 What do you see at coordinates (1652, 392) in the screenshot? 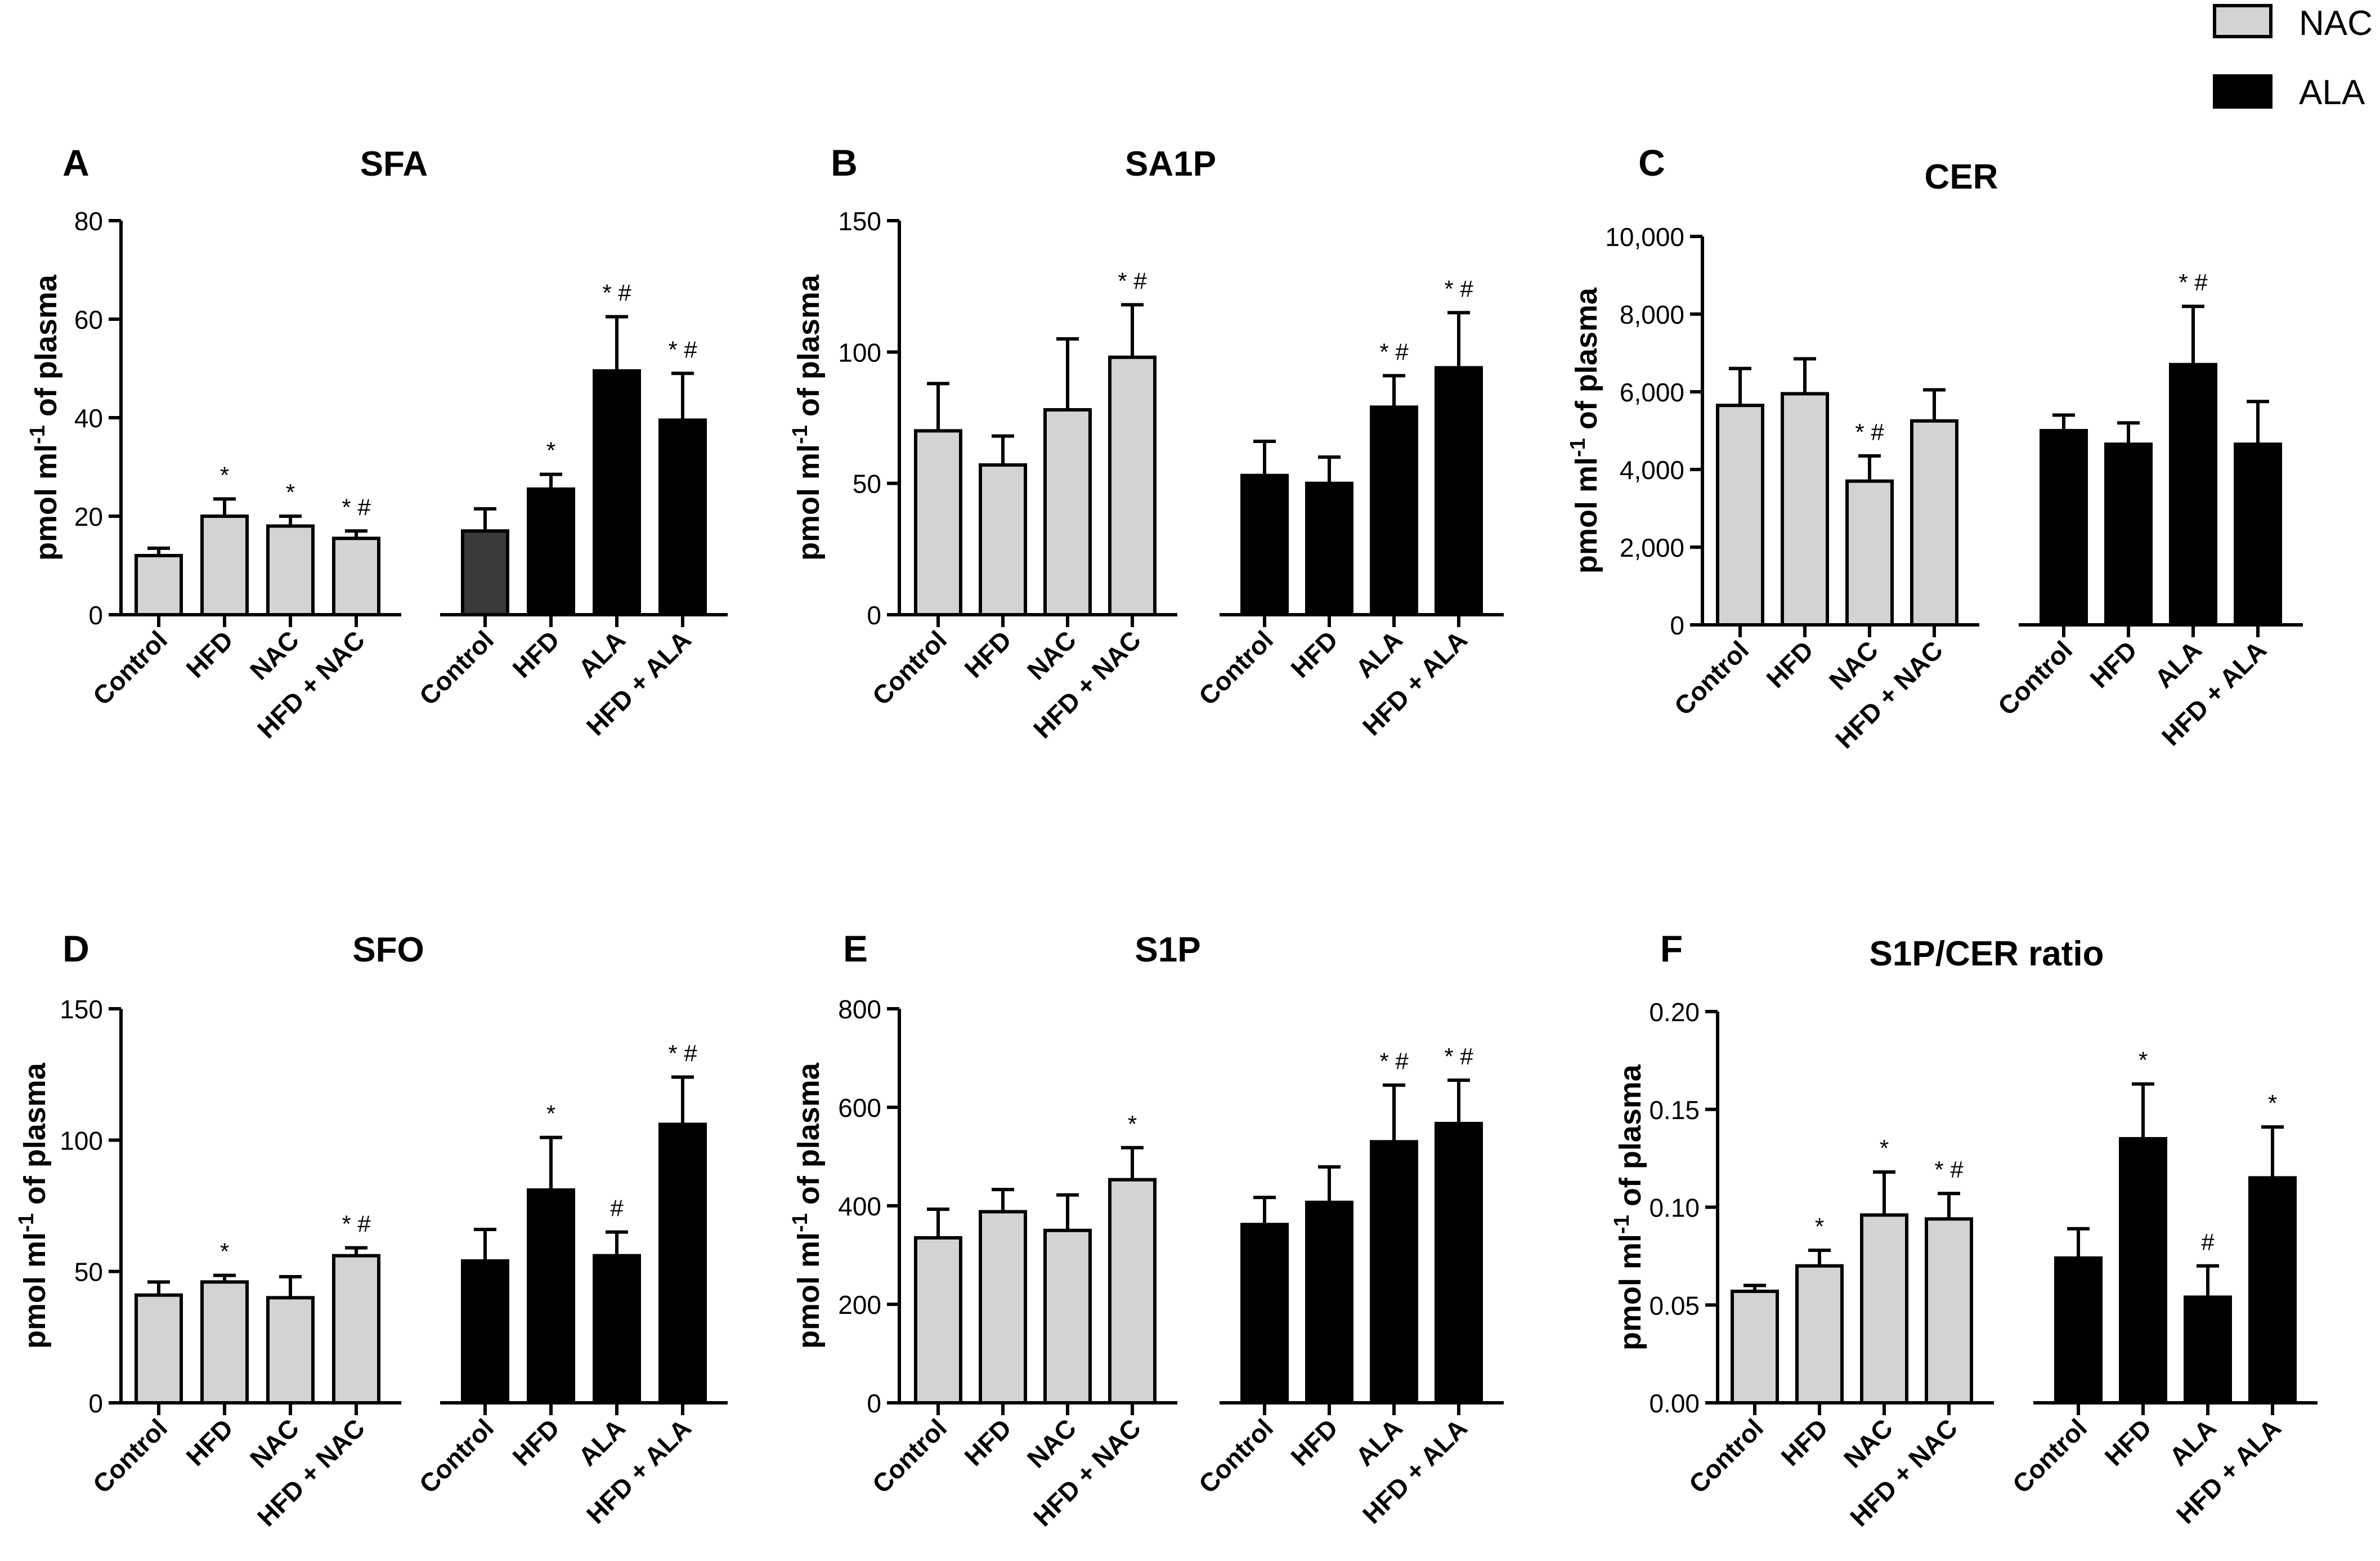
I see `y-tick-label: 6,000` at bounding box center [1652, 392].